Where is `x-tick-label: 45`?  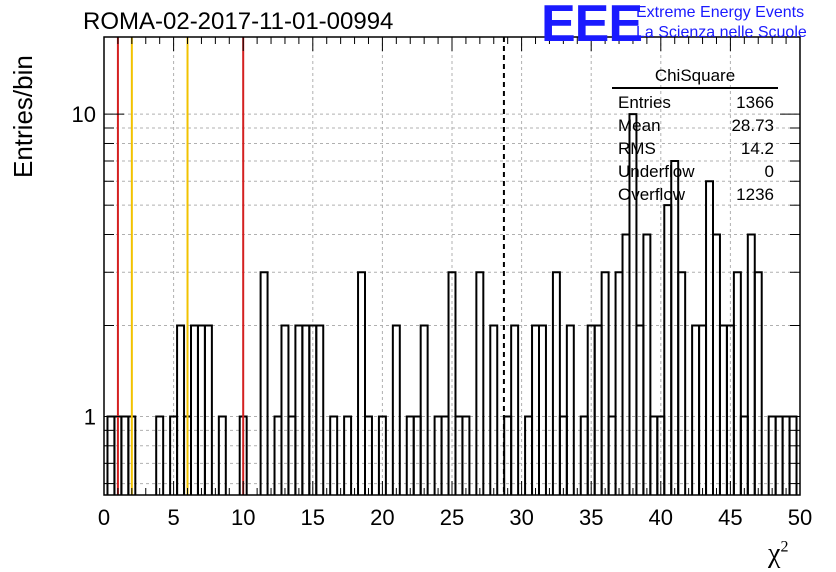 x-tick-label: 45 is located at coordinates (730, 517).